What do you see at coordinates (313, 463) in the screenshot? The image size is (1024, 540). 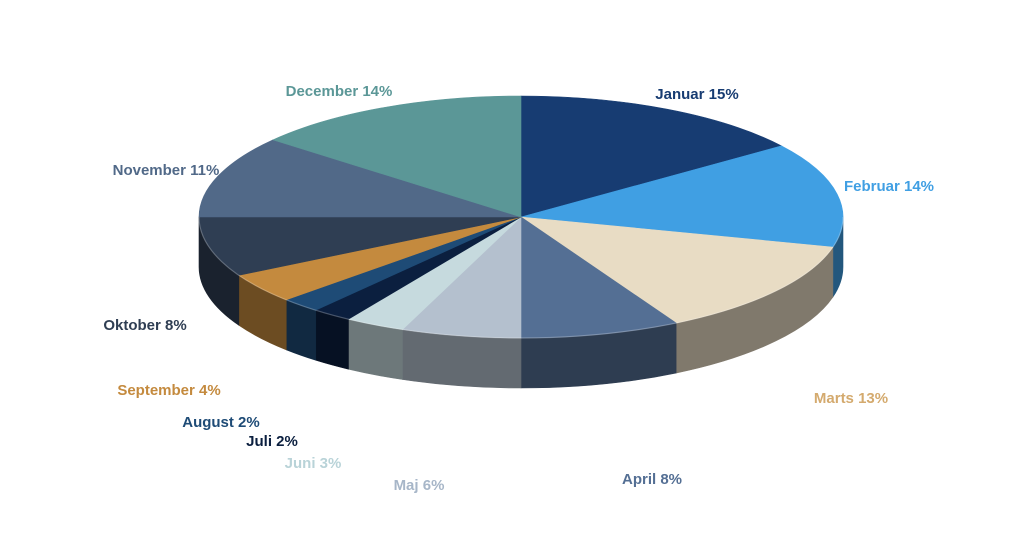 I see `label-juni: Juni 3%` at bounding box center [313, 463].